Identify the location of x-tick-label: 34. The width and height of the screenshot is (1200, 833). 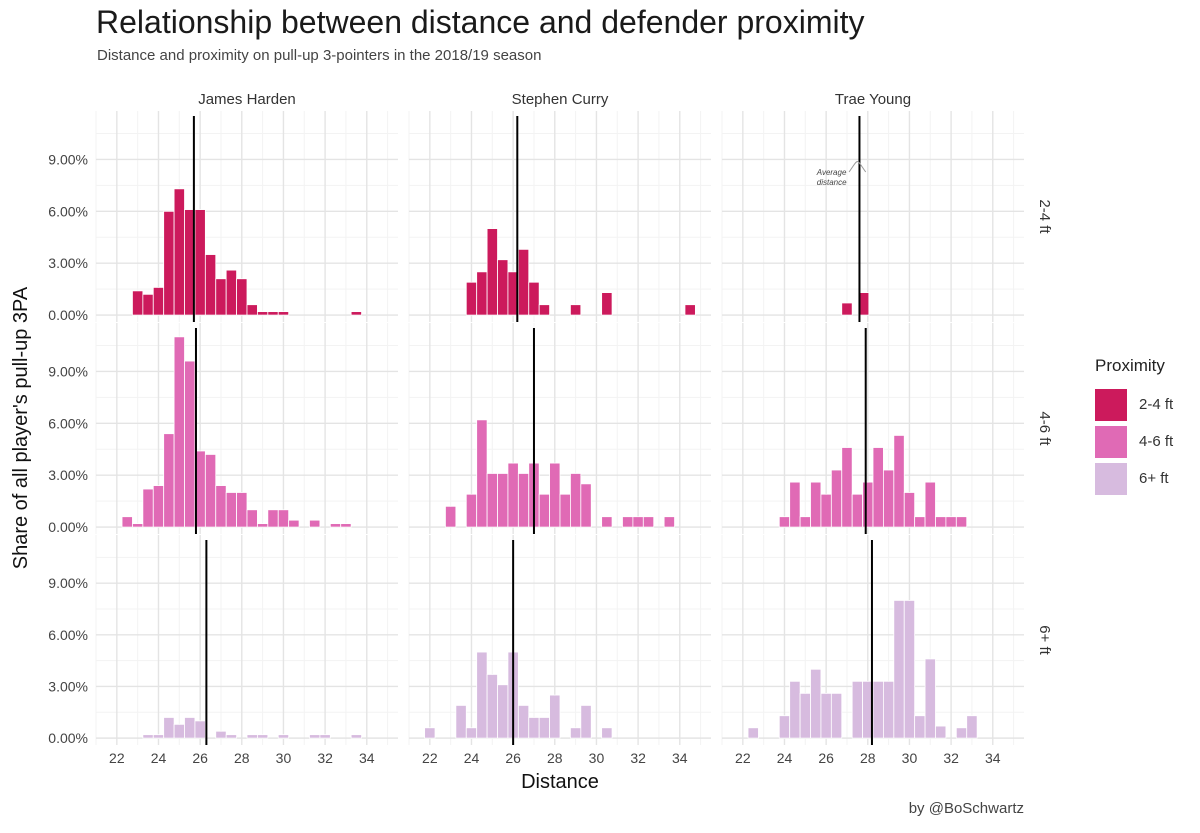
(680, 758).